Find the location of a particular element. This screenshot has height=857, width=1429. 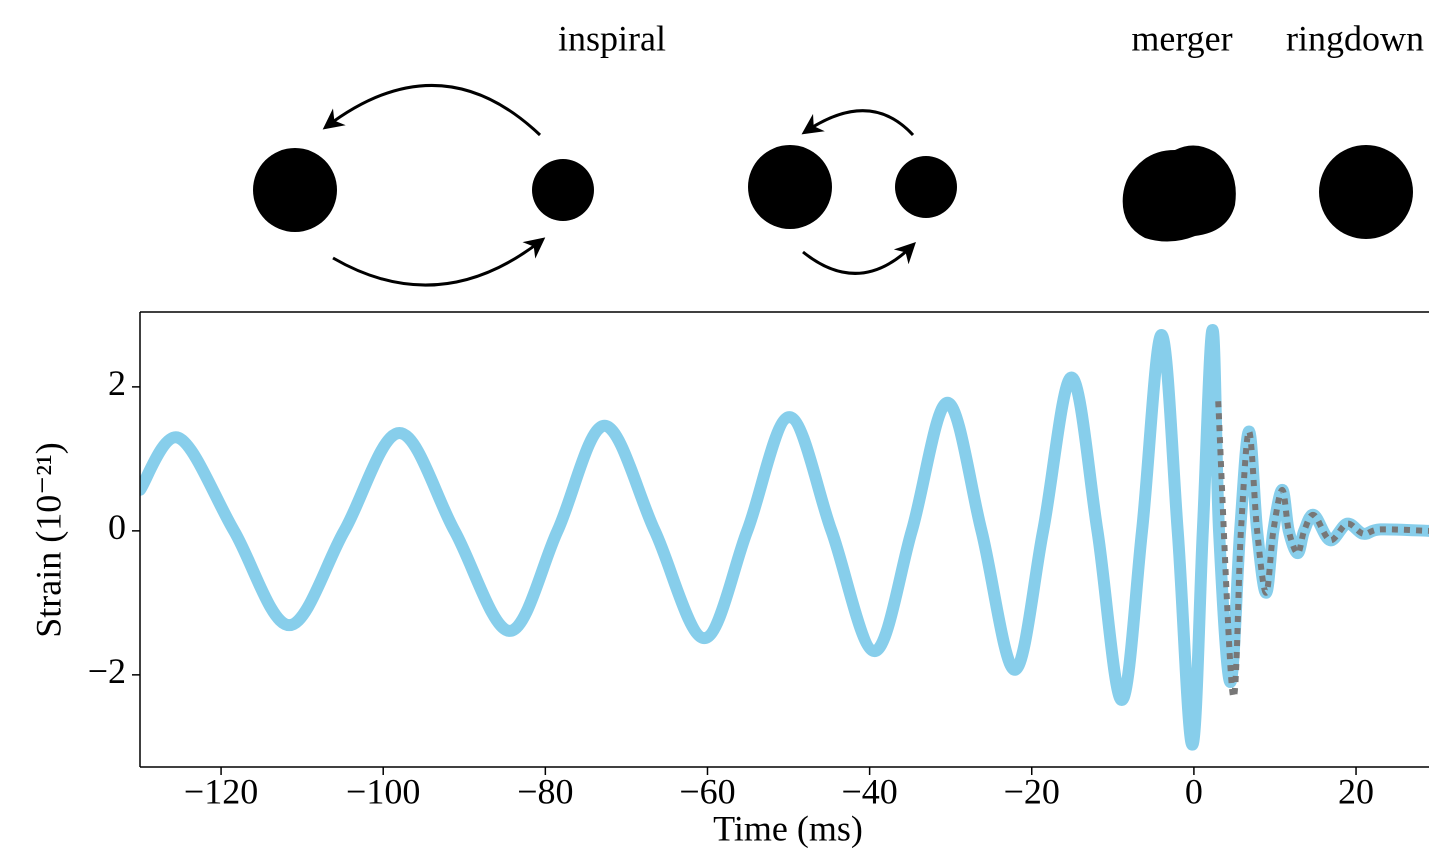

y-tick-label: 0 is located at coordinates (117, 527).